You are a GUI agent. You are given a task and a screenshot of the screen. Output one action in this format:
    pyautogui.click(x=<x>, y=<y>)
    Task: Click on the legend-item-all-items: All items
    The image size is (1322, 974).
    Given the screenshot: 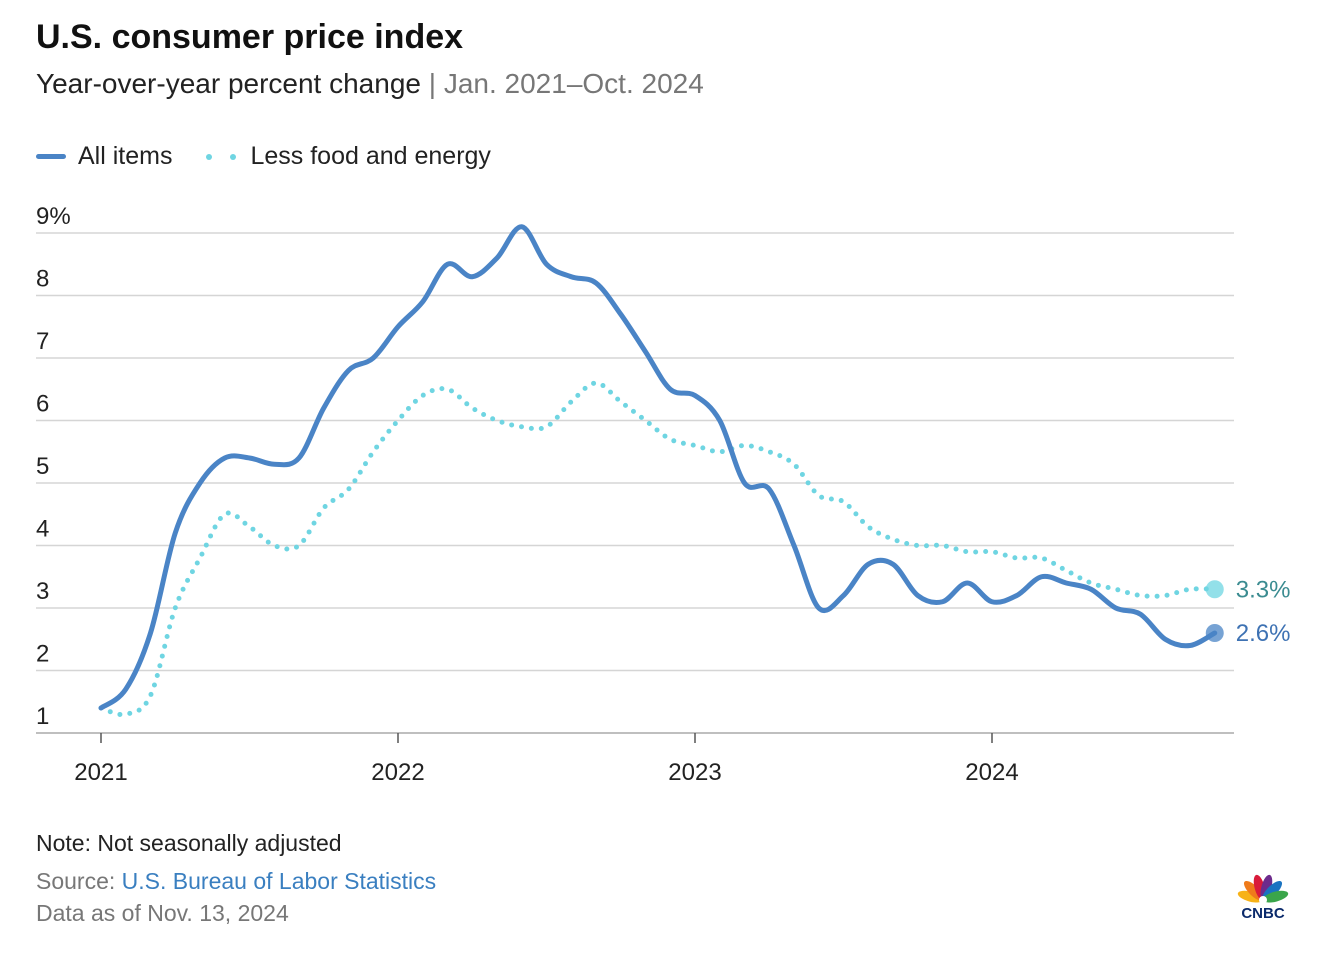 What is the action you would take?
    pyautogui.click(x=104, y=156)
    